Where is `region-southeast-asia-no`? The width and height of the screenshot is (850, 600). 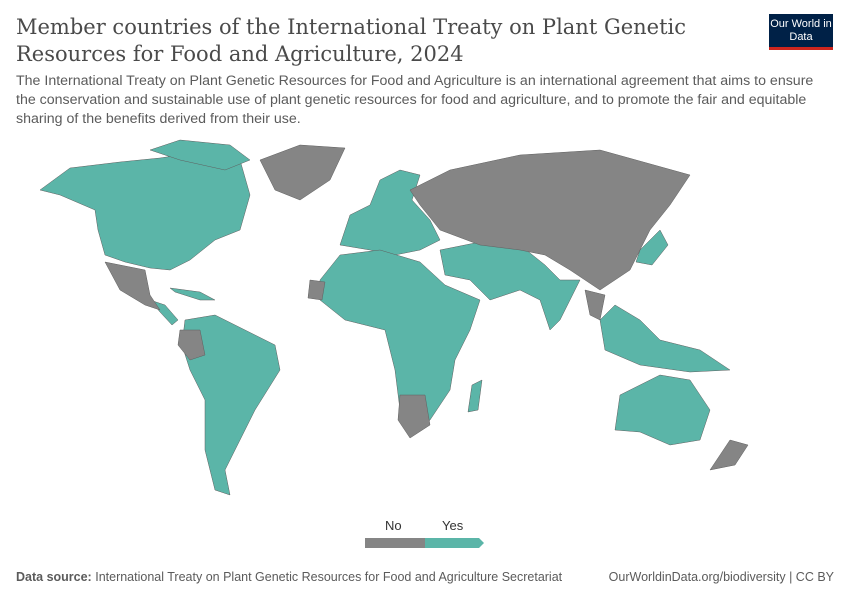
region-southeast-asia-no is located at coordinates (595, 305).